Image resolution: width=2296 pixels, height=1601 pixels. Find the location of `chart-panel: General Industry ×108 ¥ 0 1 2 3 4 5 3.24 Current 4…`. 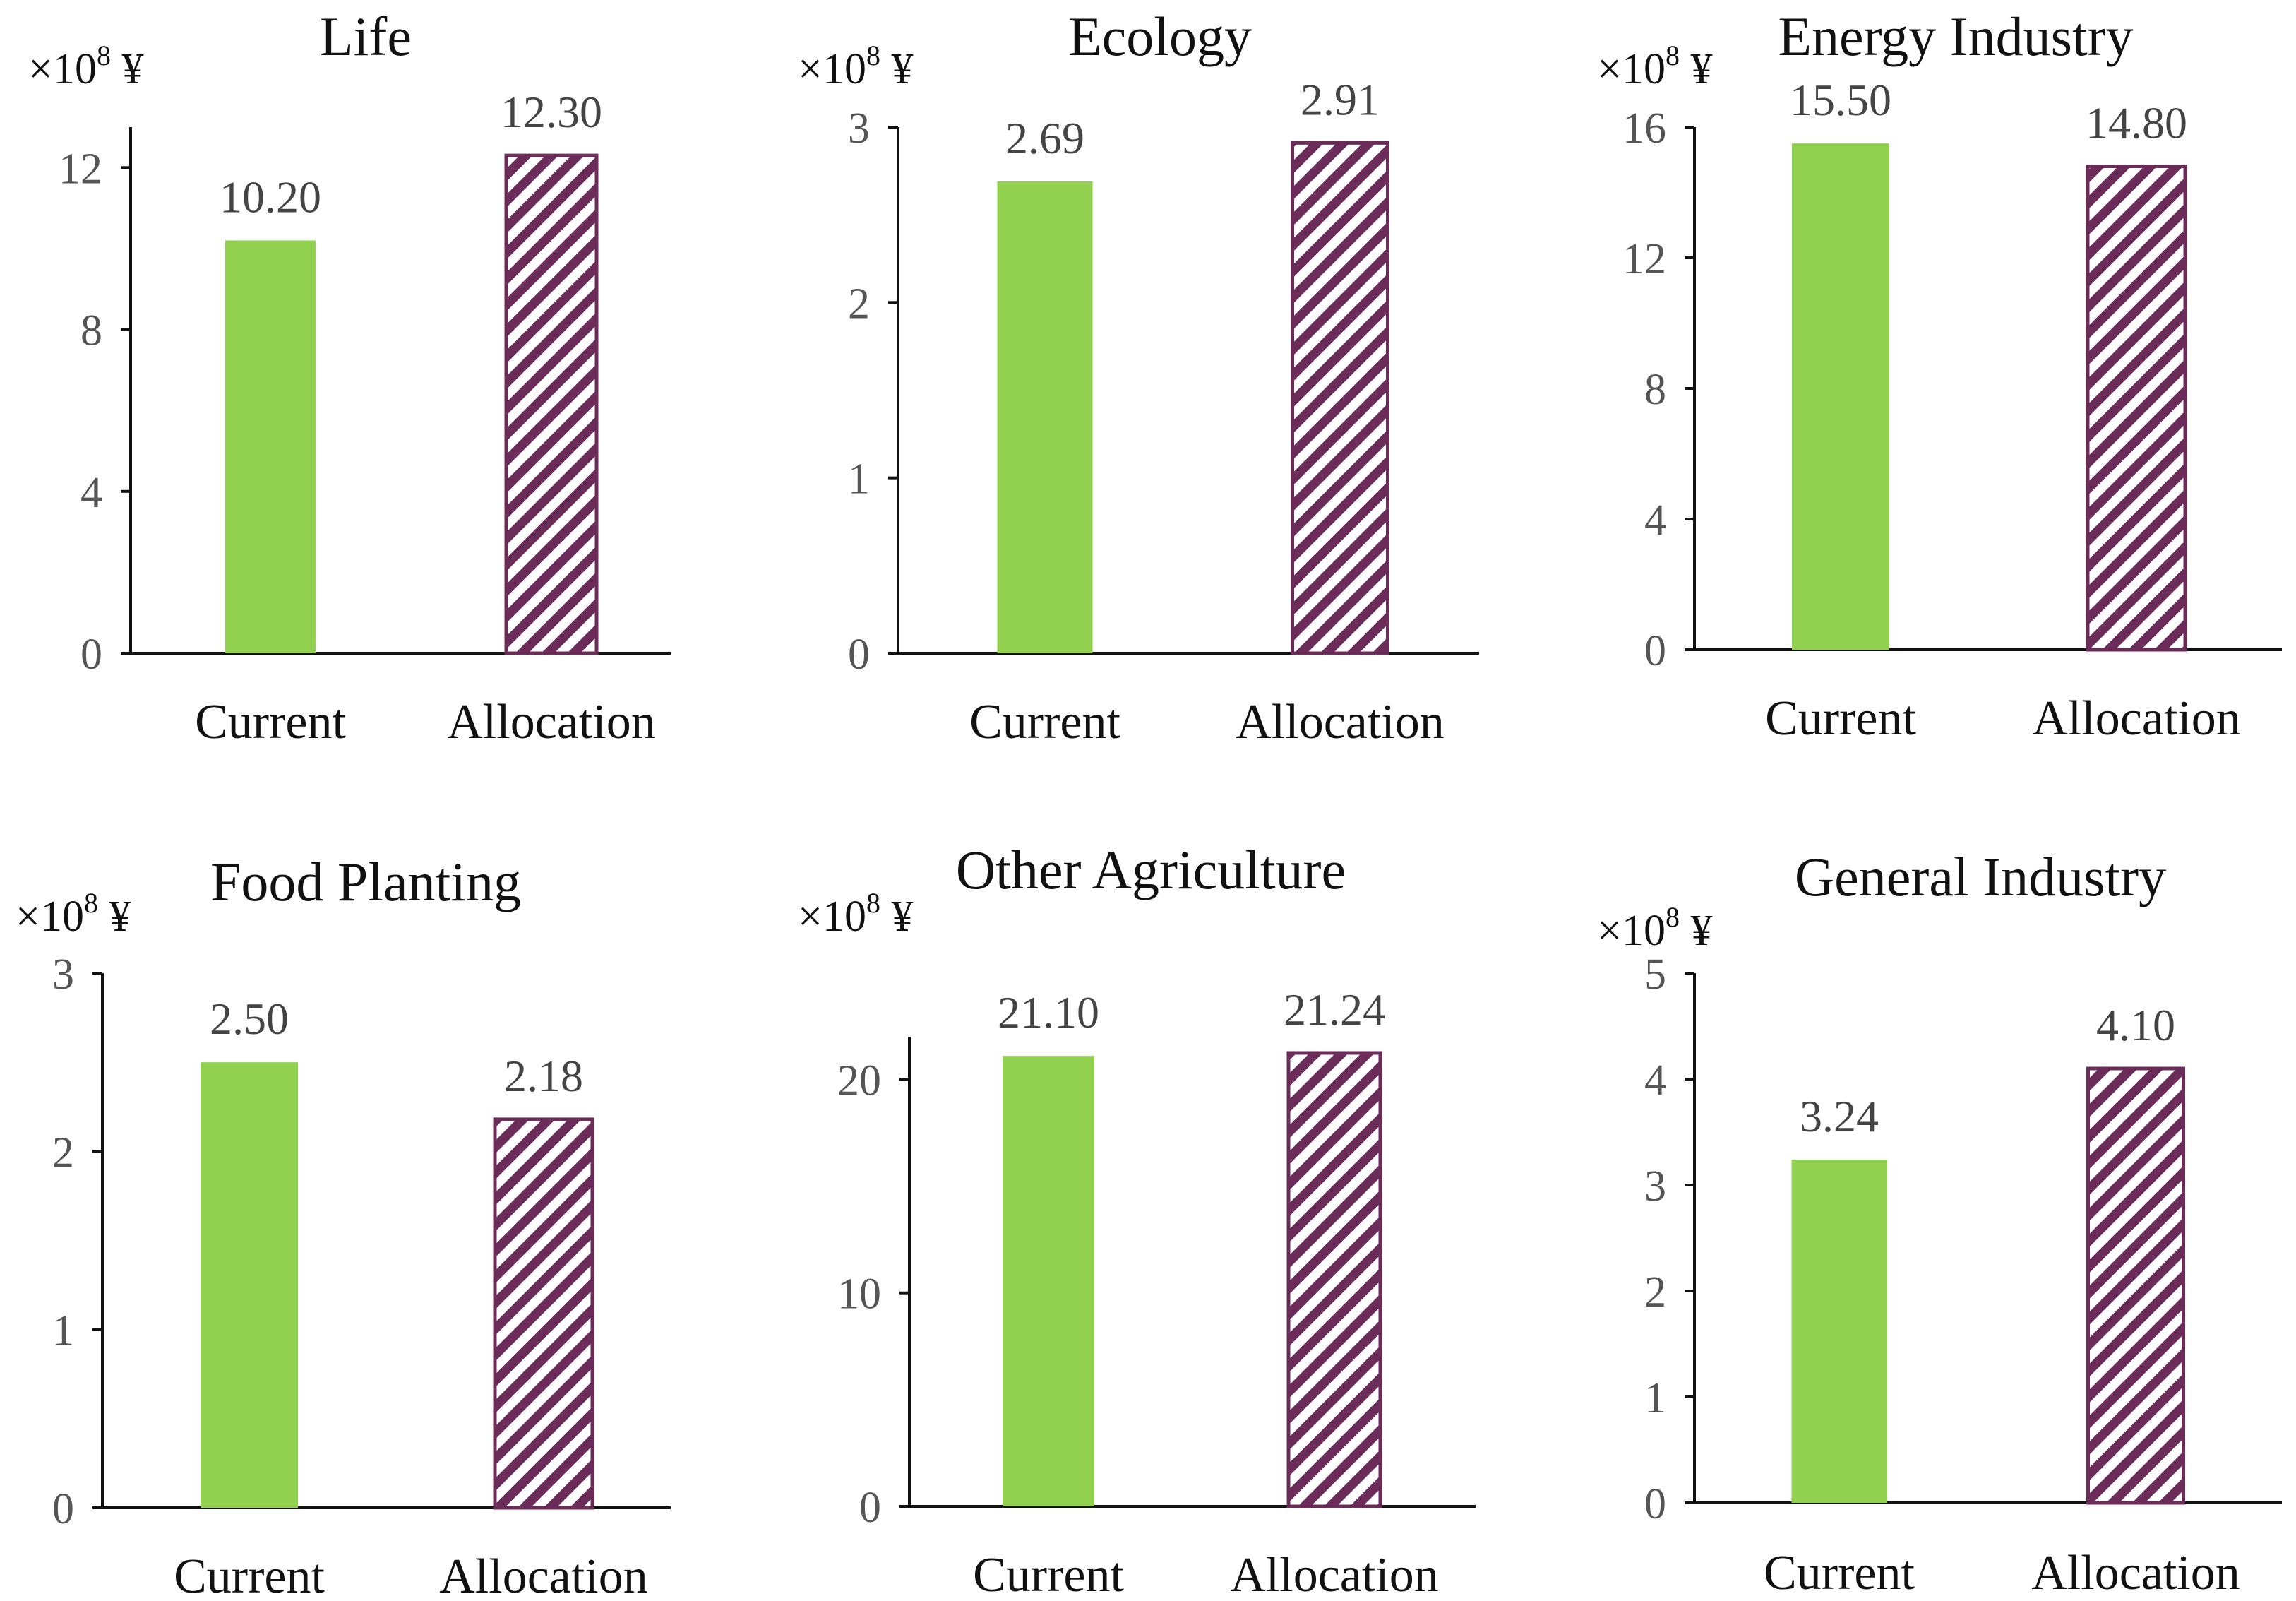

chart-panel: General Industry ×108 ¥ 0 1 2 3 4 5 3.24 Current 4… is located at coordinates (1939, 1223).